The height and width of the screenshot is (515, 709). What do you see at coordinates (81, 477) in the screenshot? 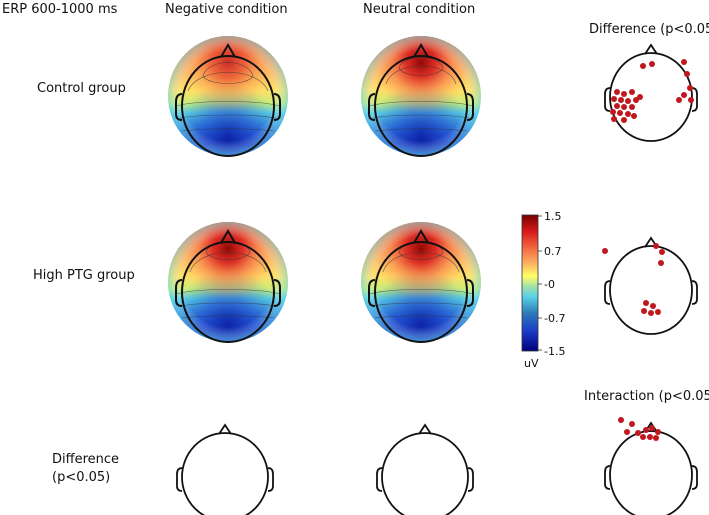
I see `row-label-difference-p: (p<0.05)` at bounding box center [81, 477].